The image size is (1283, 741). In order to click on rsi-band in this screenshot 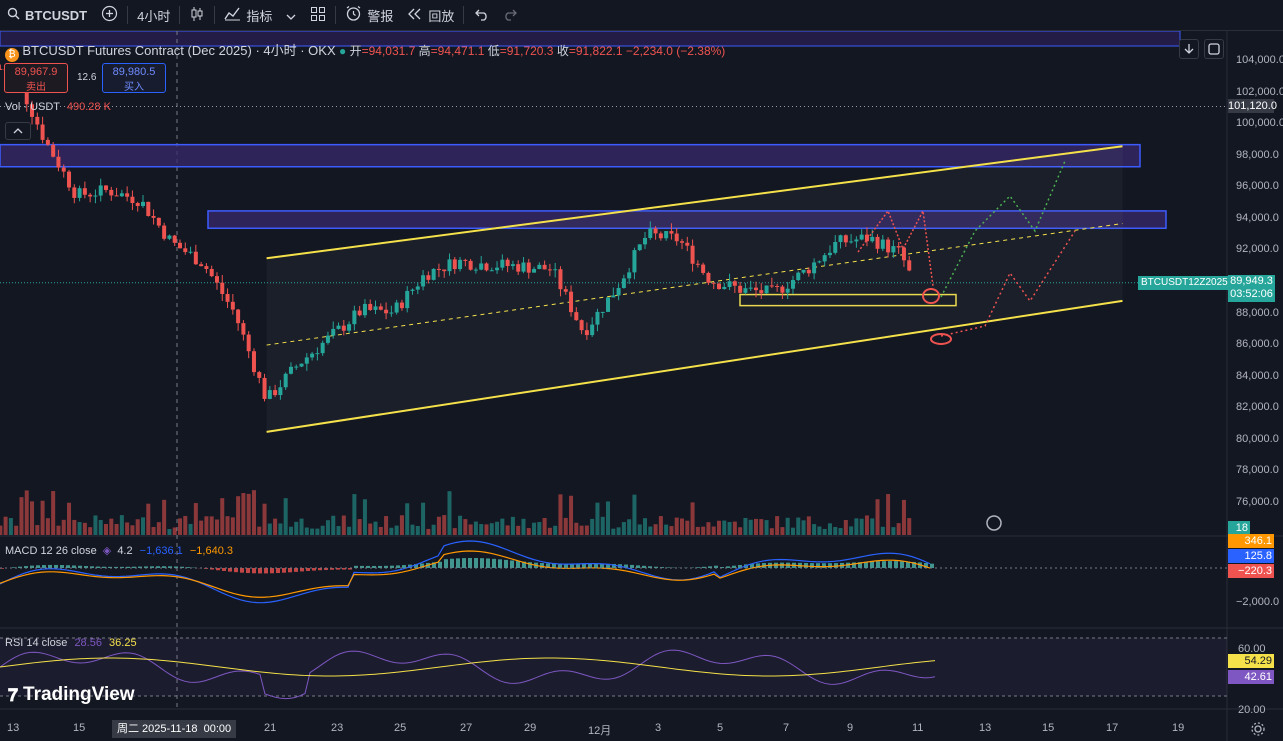, I will do `click(613, 667)`.